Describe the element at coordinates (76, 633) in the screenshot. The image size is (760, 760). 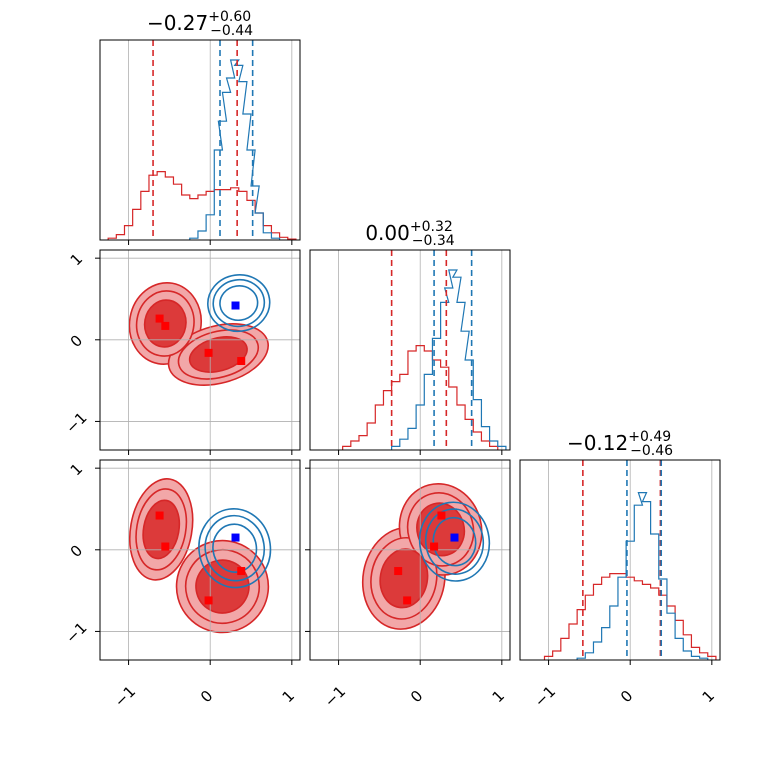
I see `y-tick-label-2: −1` at that location.